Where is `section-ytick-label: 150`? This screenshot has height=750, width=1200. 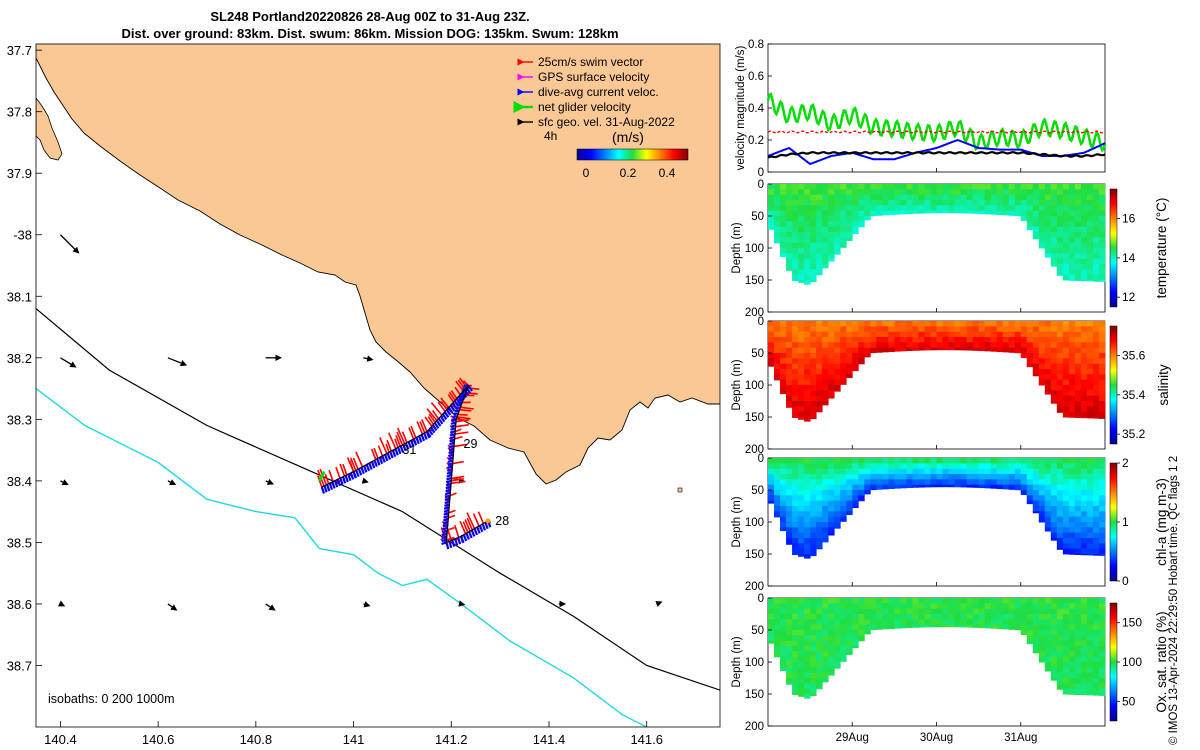 section-ytick-label: 150 is located at coordinates (754, 281).